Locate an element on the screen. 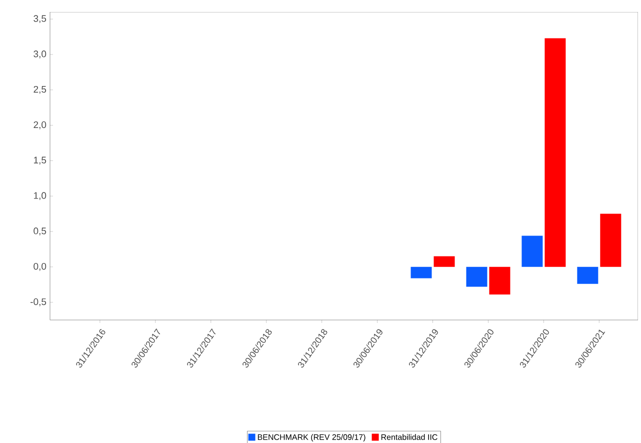 The height and width of the screenshot is (443, 641). y-tick-label: 1,5 is located at coordinates (40, 160).